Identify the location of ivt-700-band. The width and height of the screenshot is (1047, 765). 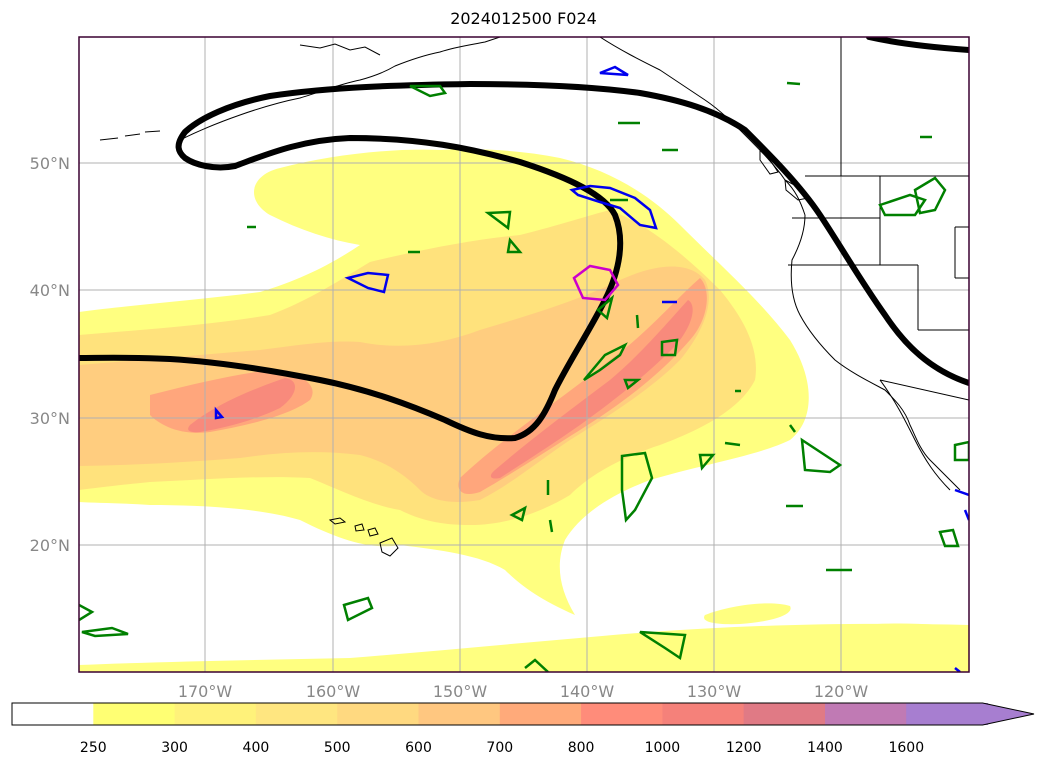
(582, 386).